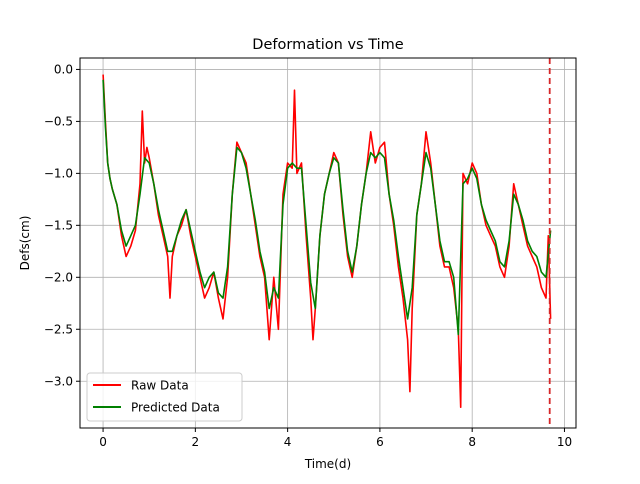  What do you see at coordinates (58, 382) in the screenshot?
I see `y-tick-label: −3.0` at bounding box center [58, 382].